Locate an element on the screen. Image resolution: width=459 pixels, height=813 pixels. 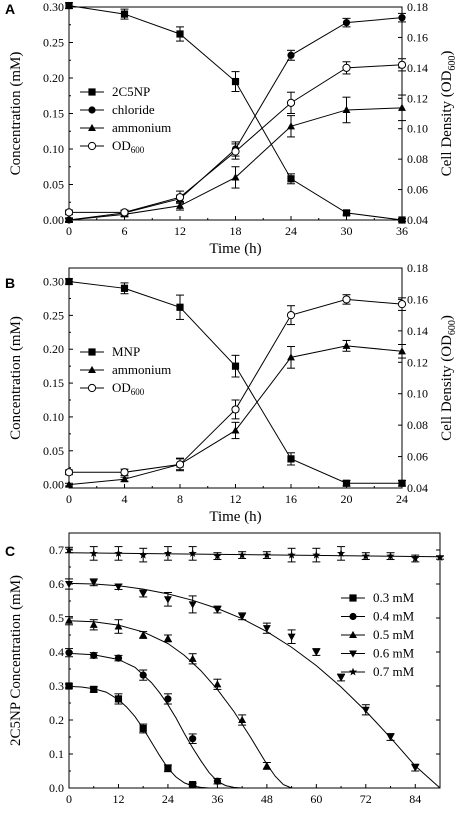
y-axis-label: 2C5NP Concentration (mM) is located at coordinates (16, 660).